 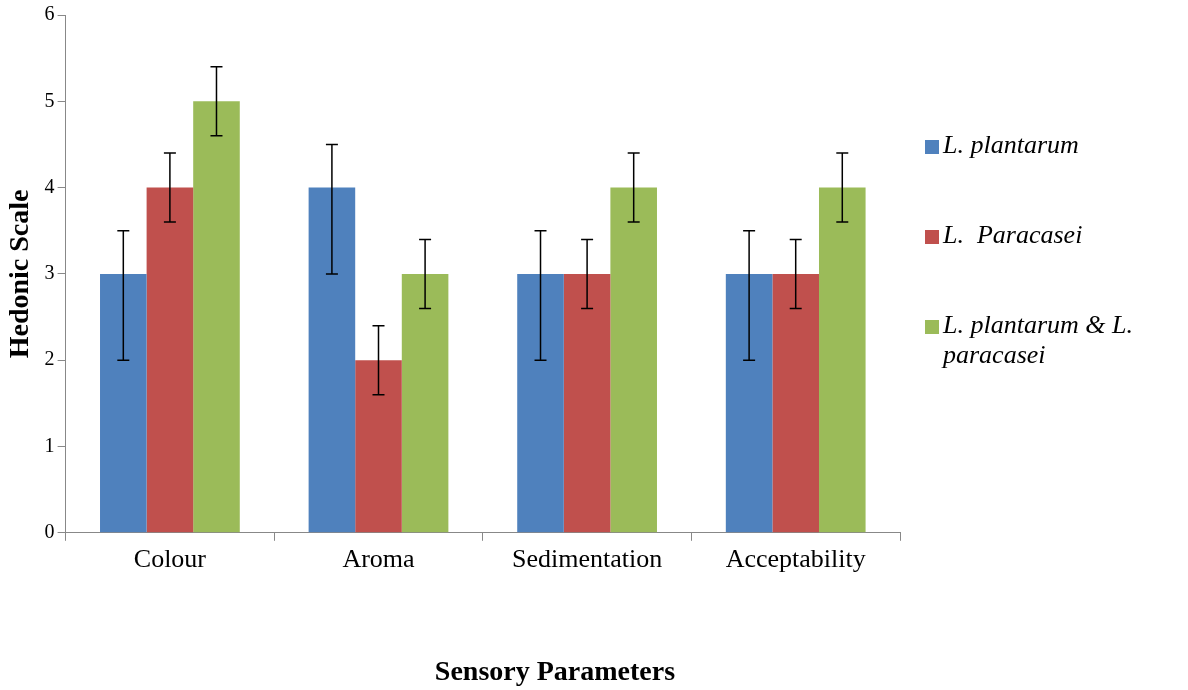 What do you see at coordinates (555, 671) in the screenshot?
I see `x-axis-title: Sensory Parameters` at bounding box center [555, 671].